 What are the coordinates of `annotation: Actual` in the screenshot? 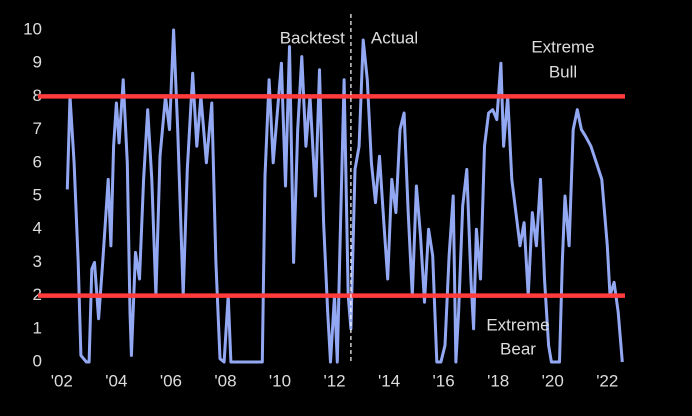 It's located at (394, 37).